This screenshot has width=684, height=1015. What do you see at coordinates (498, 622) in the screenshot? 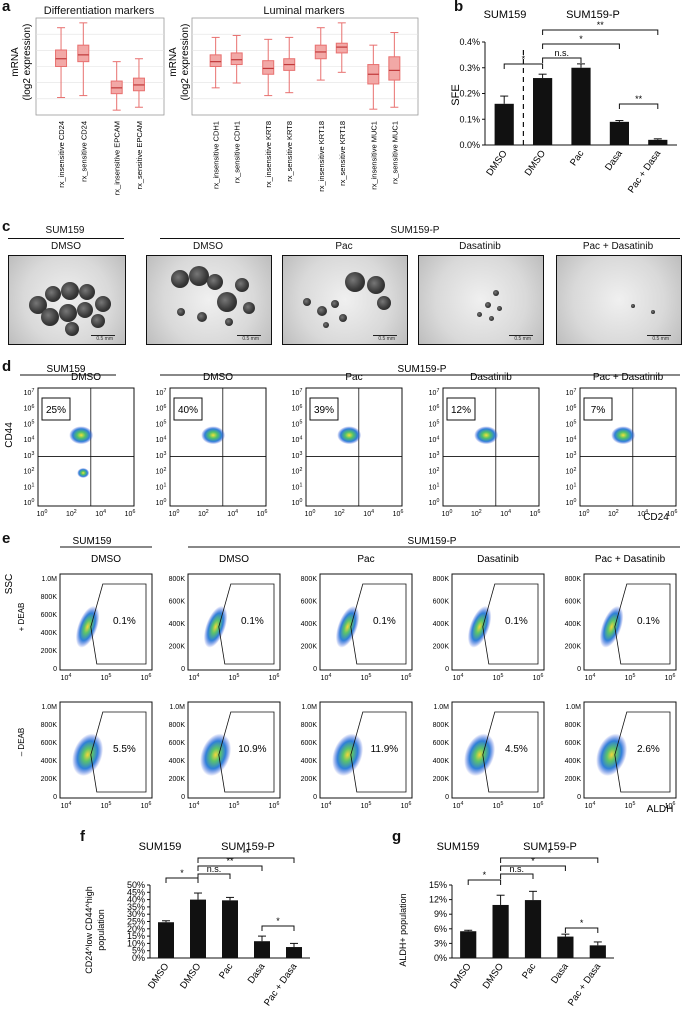
I see `flow-plot-frame` at bounding box center [498, 622].